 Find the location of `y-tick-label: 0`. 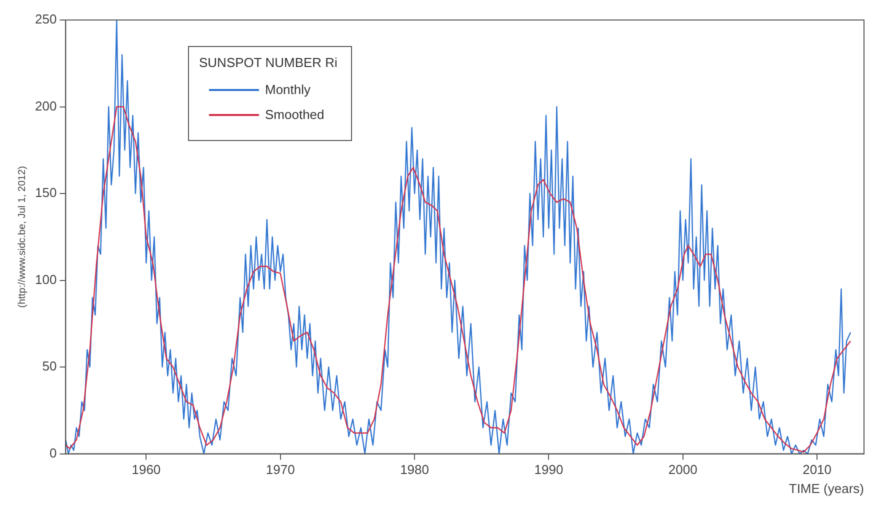

y-tick-label: 0 is located at coordinates (53, 452).